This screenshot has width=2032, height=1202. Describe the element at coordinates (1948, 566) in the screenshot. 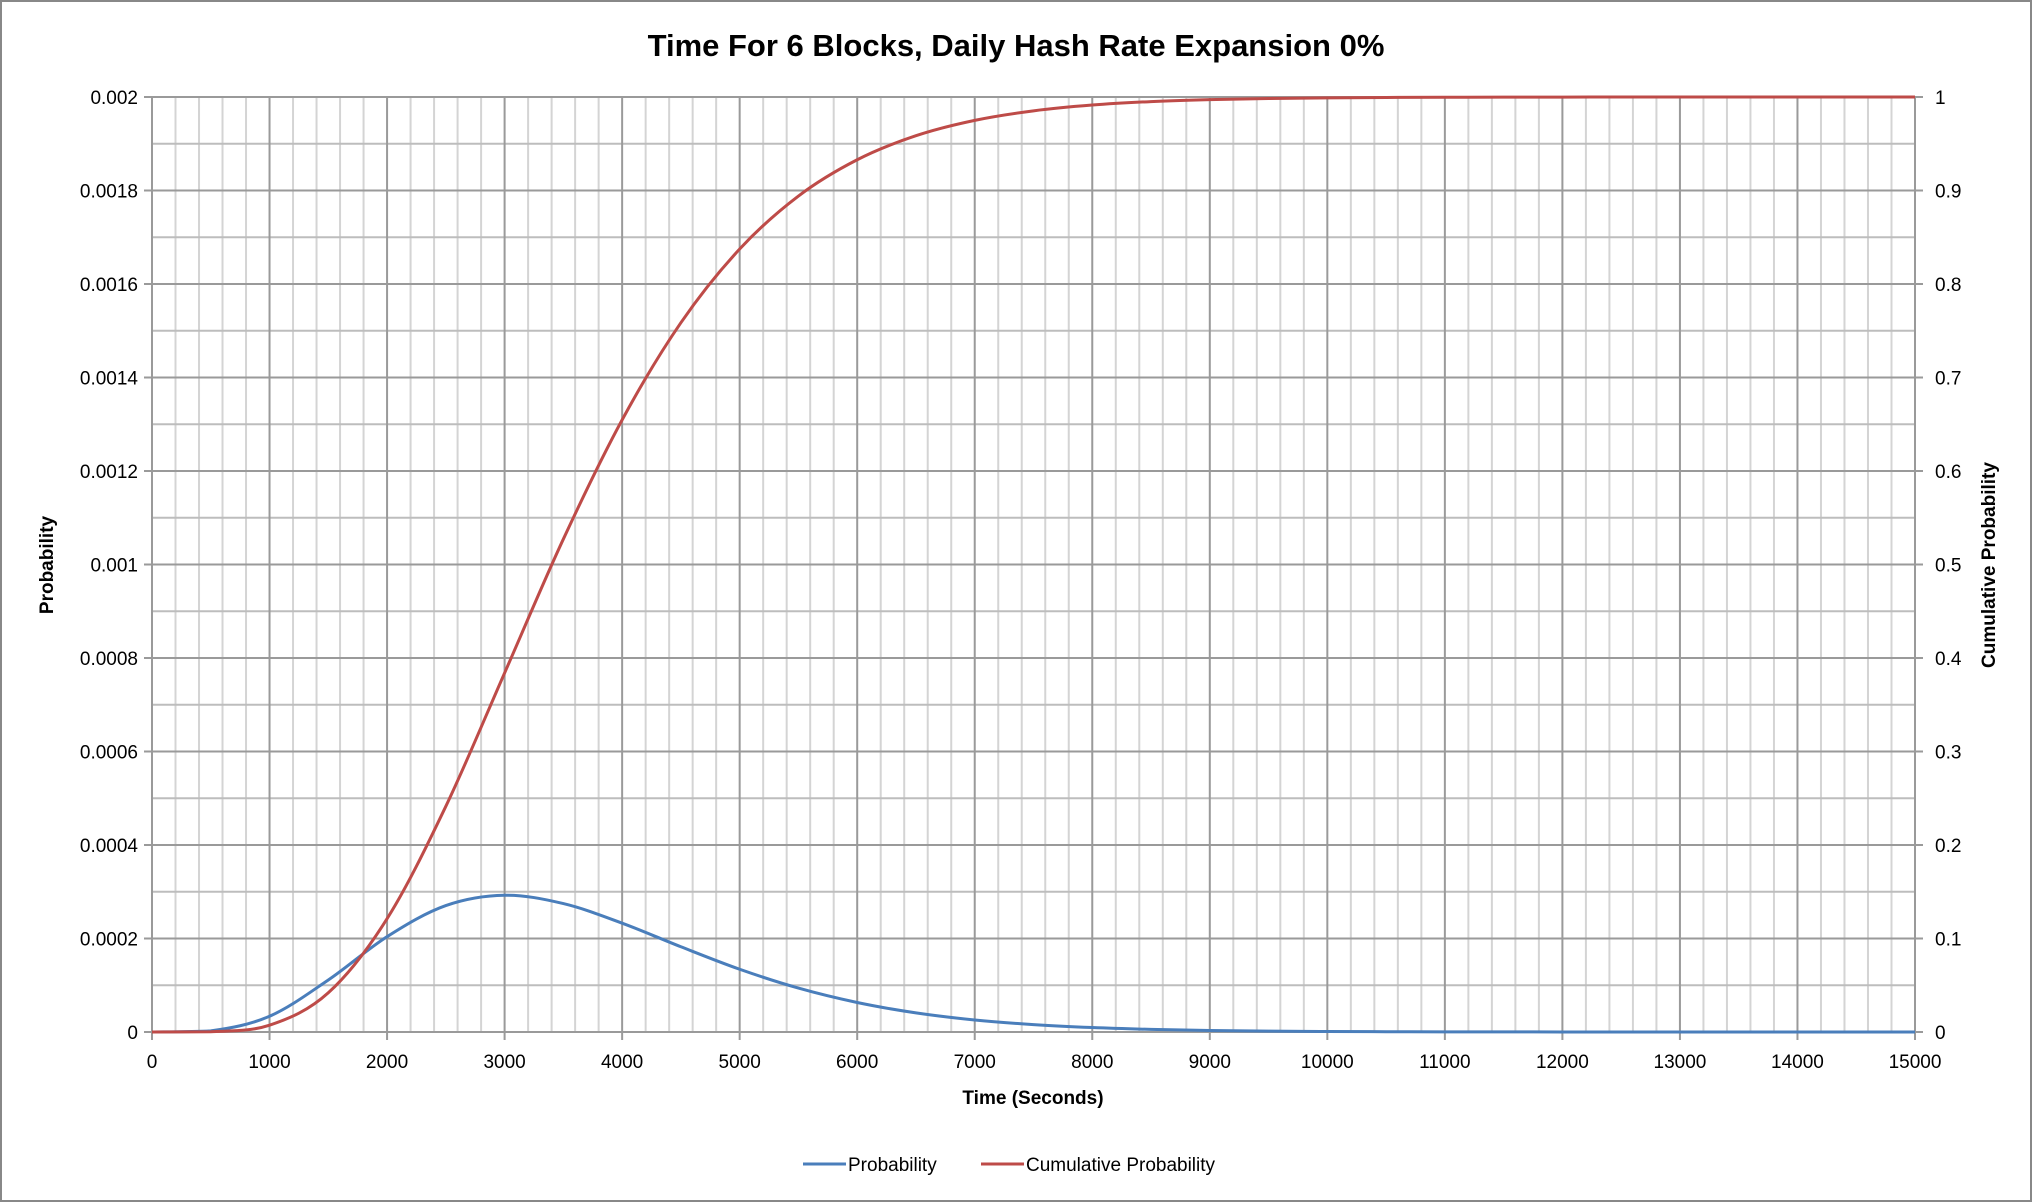

I see `y2-tick-label: 0.5` at that location.